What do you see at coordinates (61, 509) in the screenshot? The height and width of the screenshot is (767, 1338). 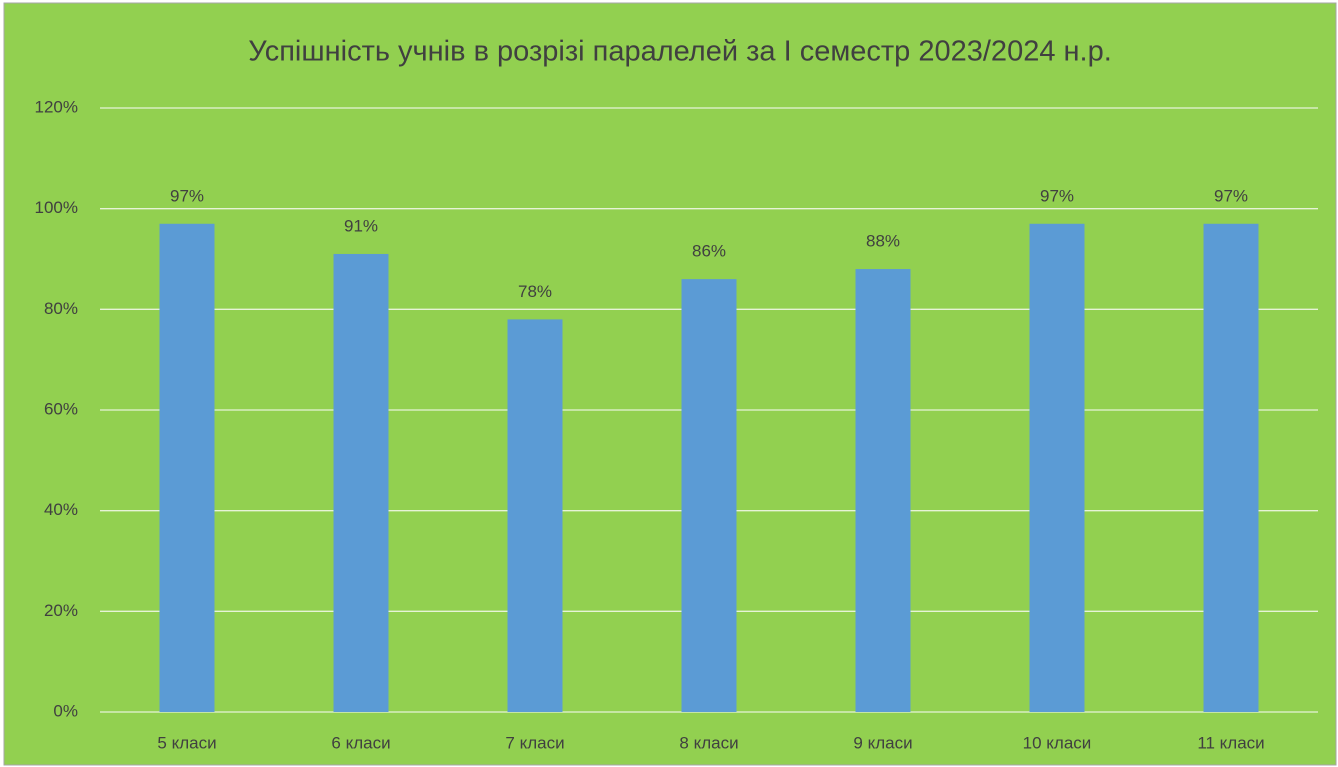 I see `y-tick-label: 40%` at bounding box center [61, 509].